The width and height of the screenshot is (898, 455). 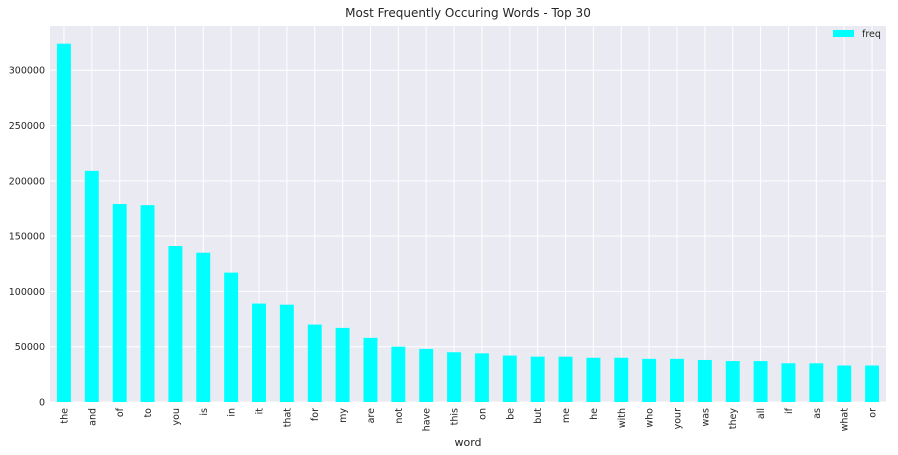 What do you see at coordinates (760, 381) in the screenshot?
I see `bar-all` at bounding box center [760, 381].